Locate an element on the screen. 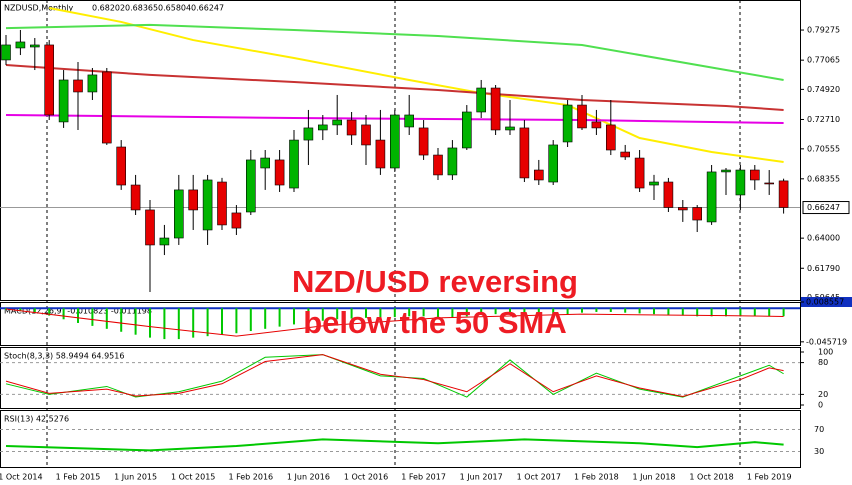 The width and height of the screenshot is (852, 485). y-tick-label: 30 is located at coordinates (819, 451).